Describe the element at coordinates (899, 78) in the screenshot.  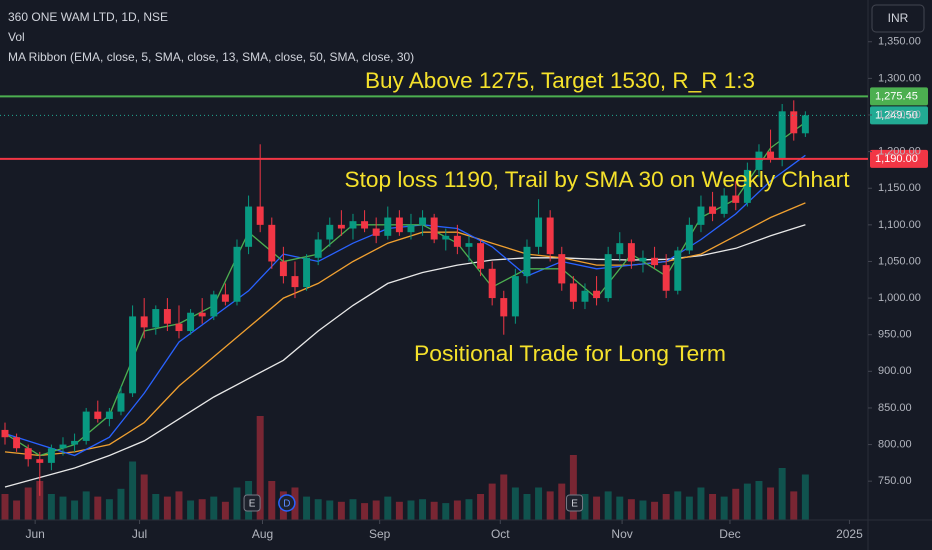
I see `y-tick-label: 1,300.00` at that location.